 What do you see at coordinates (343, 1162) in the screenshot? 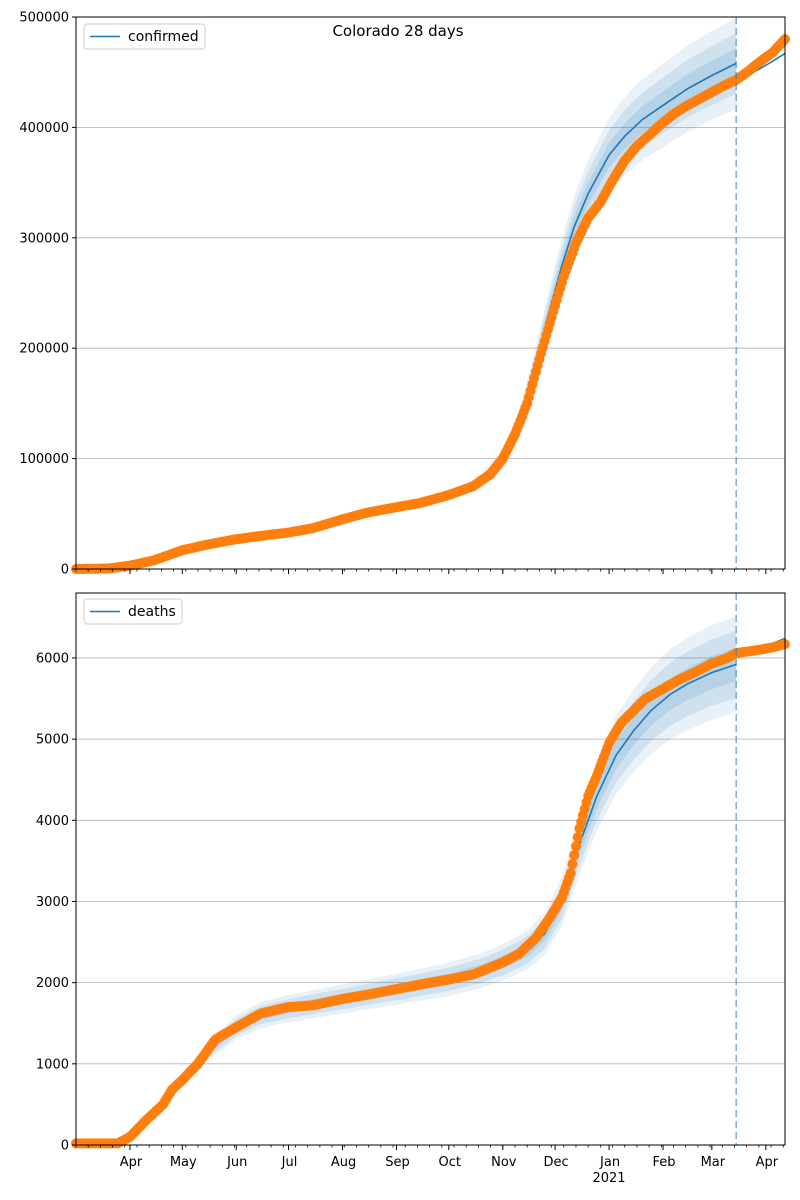
I see `x-month-label: Aug` at bounding box center [343, 1162].